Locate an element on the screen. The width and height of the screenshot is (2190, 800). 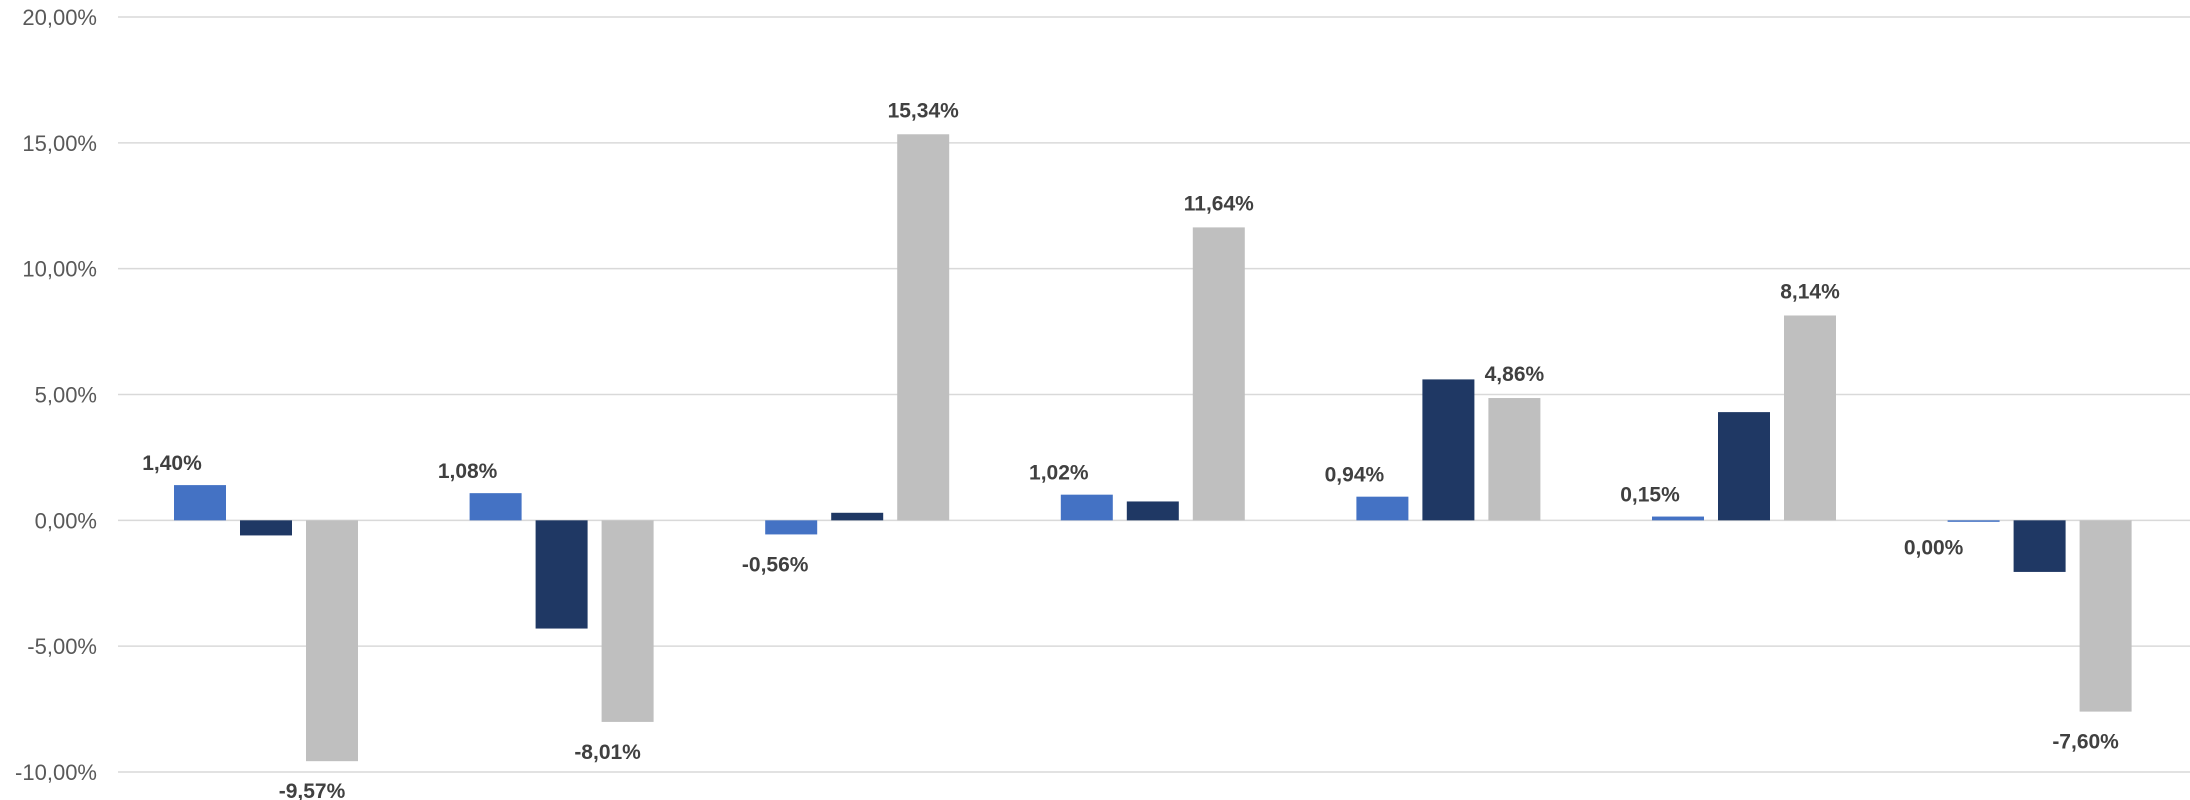
data-label: 1,02% is located at coordinates (1059, 473).